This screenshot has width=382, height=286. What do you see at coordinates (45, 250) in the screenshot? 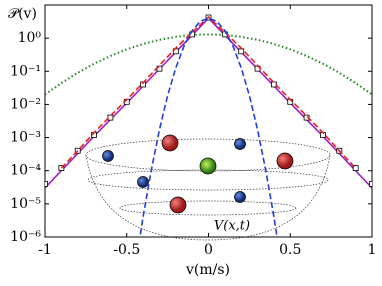
I see `x-tick-label: -1` at bounding box center [45, 250].